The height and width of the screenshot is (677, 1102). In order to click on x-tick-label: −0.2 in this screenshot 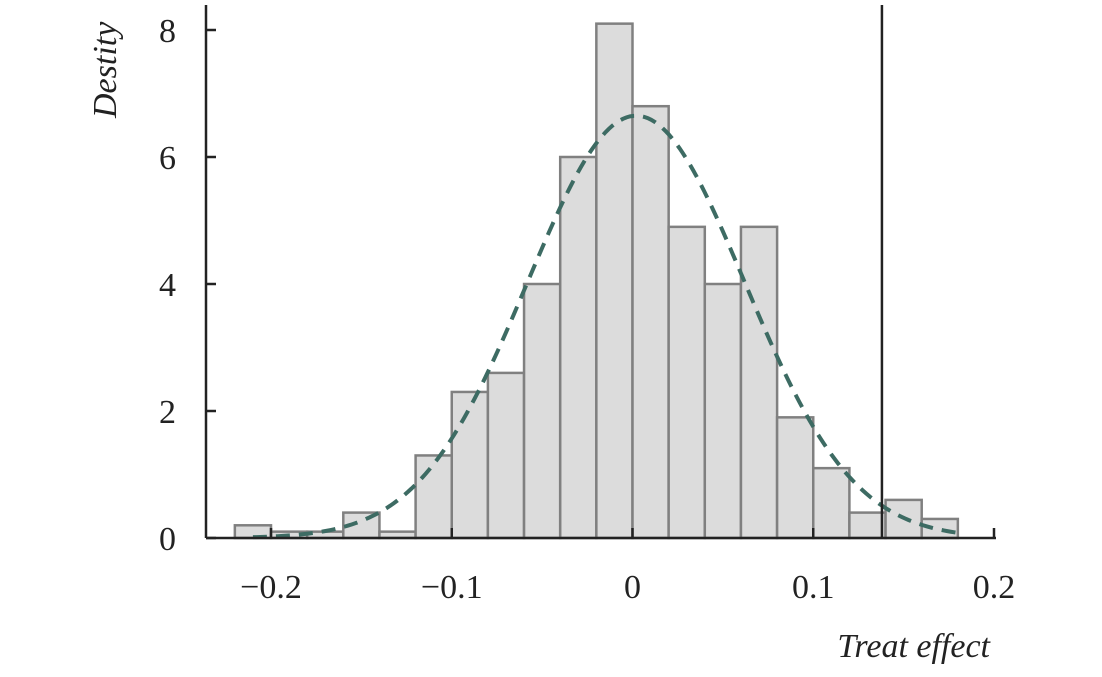, I will do `click(271, 587)`.